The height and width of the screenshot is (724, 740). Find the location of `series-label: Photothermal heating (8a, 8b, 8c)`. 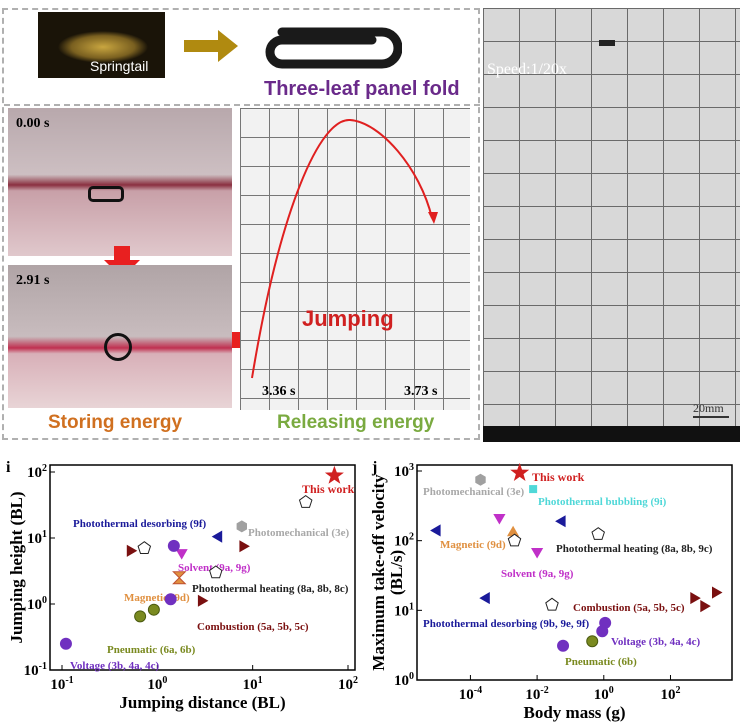

series-label: Photothermal heating (8a, 8b, 8c) is located at coordinates (270, 589).